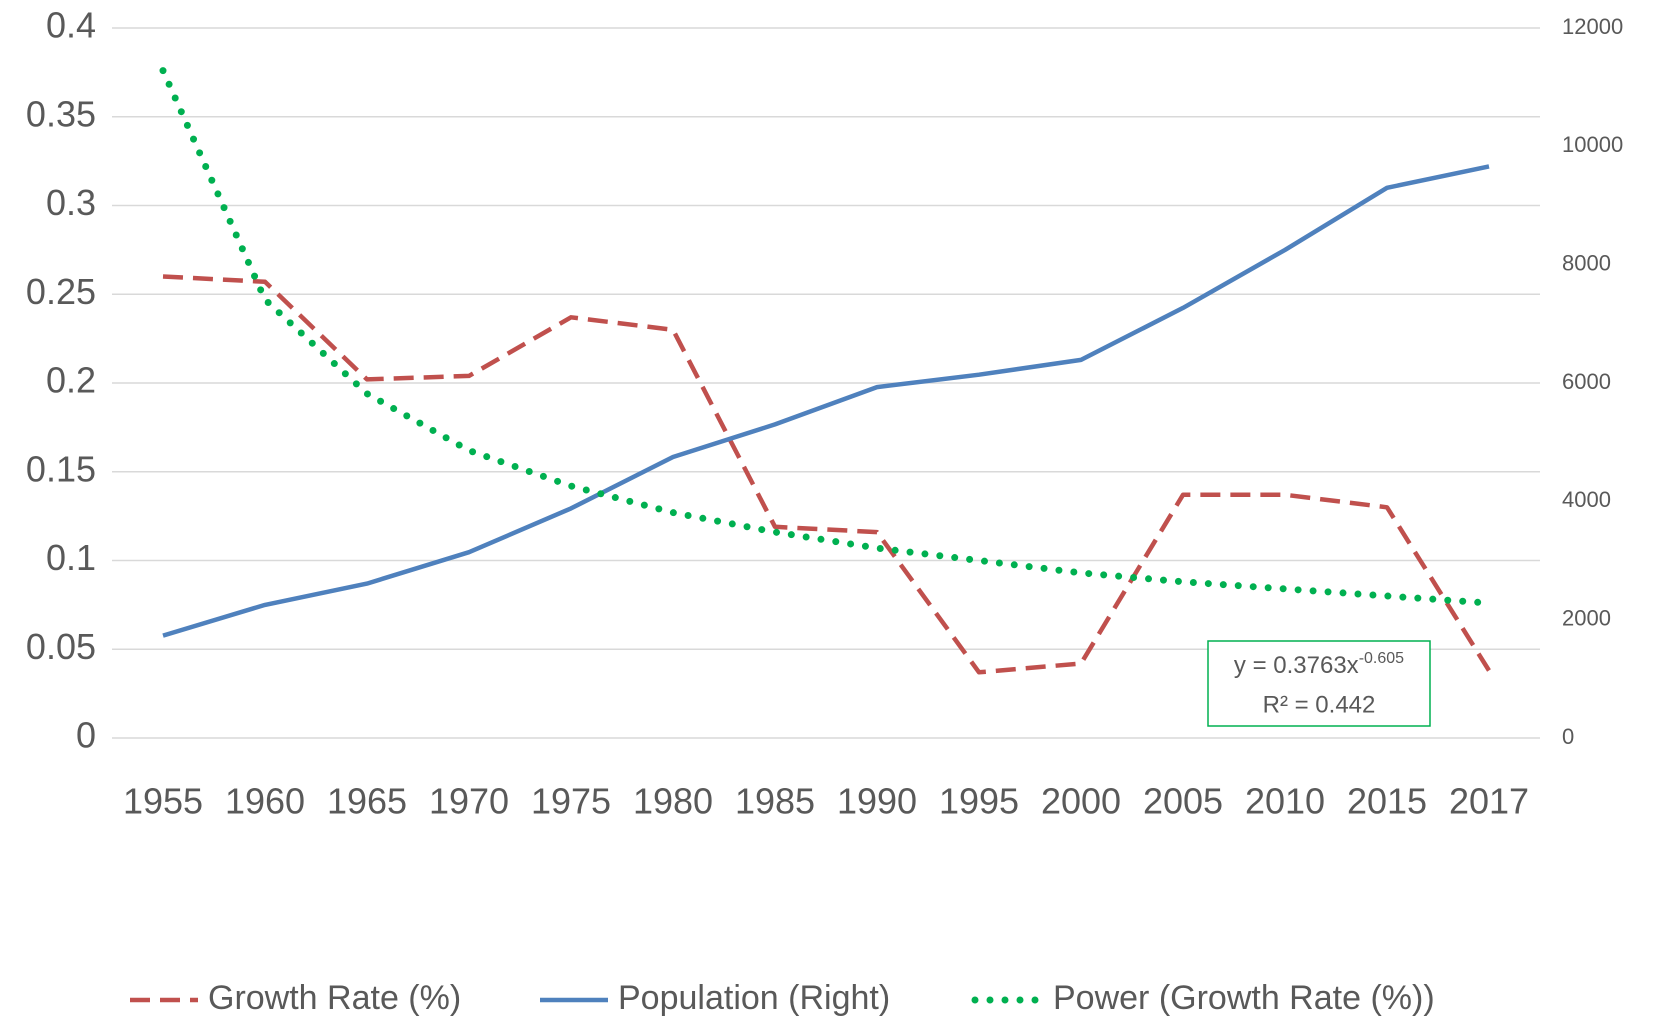 This screenshot has height=1024, width=1654. I want to click on r-squared: R² = 0.442, so click(1319, 704).